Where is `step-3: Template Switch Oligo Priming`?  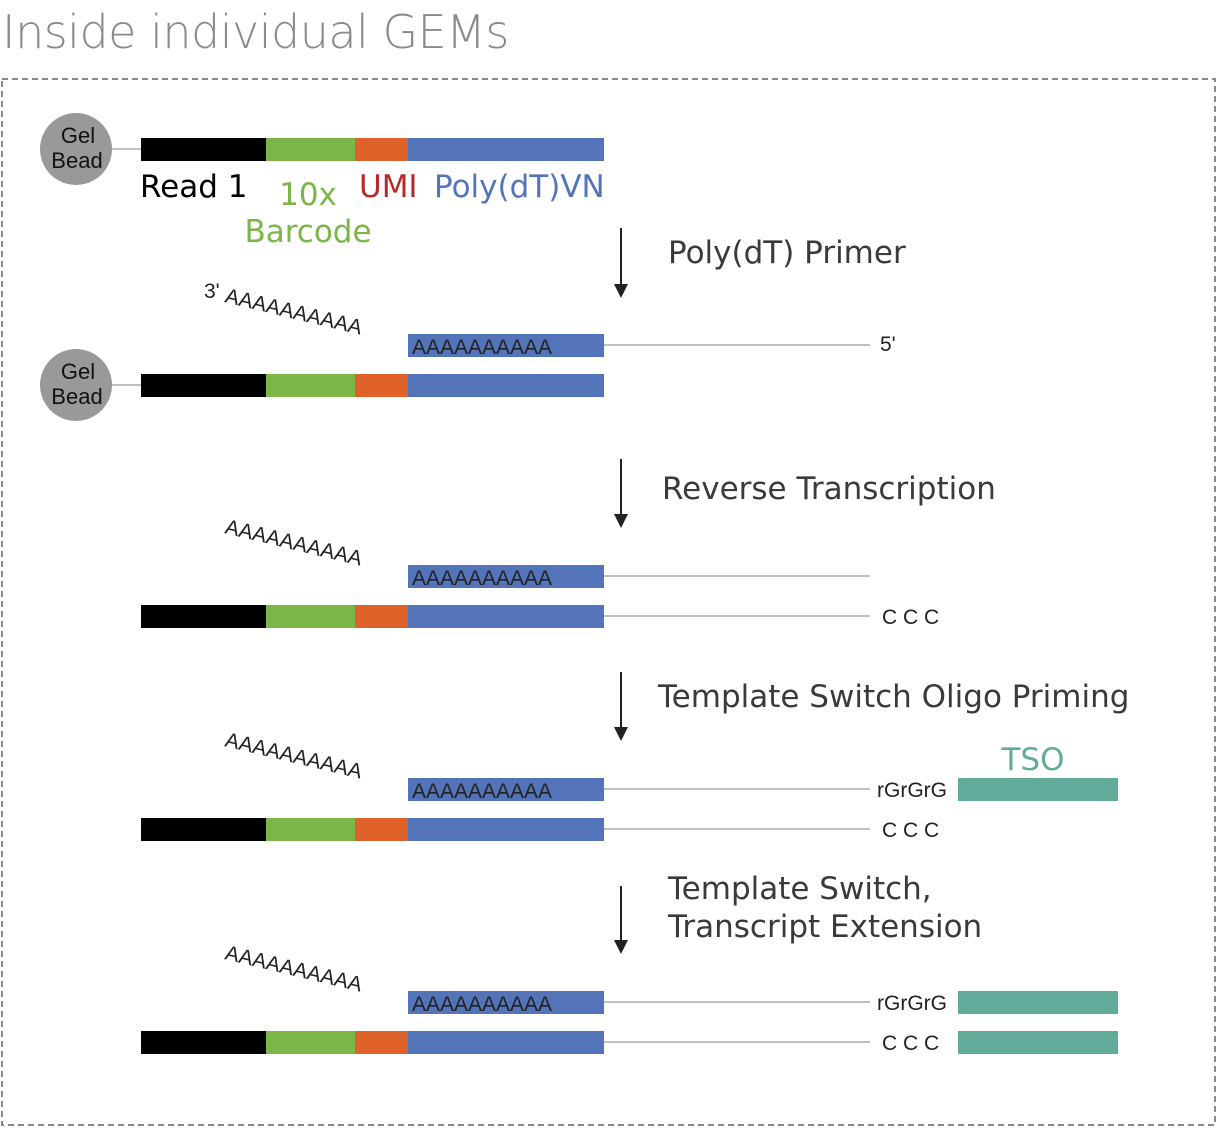
step-3: Template Switch Oligo Priming is located at coordinates (871, 706).